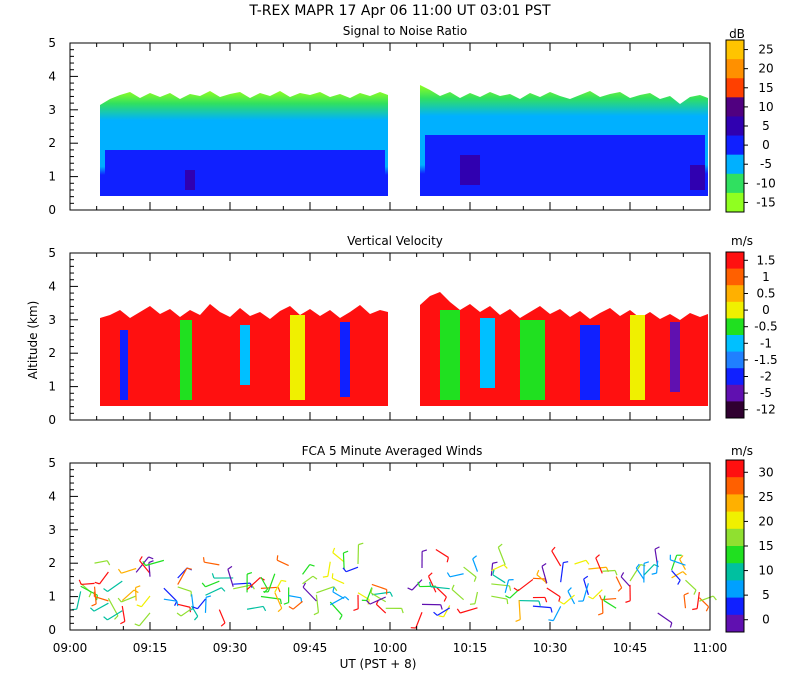  What do you see at coordinates (765, 88) in the screenshot?
I see `colorbar-tick-label: 15` at bounding box center [765, 88].